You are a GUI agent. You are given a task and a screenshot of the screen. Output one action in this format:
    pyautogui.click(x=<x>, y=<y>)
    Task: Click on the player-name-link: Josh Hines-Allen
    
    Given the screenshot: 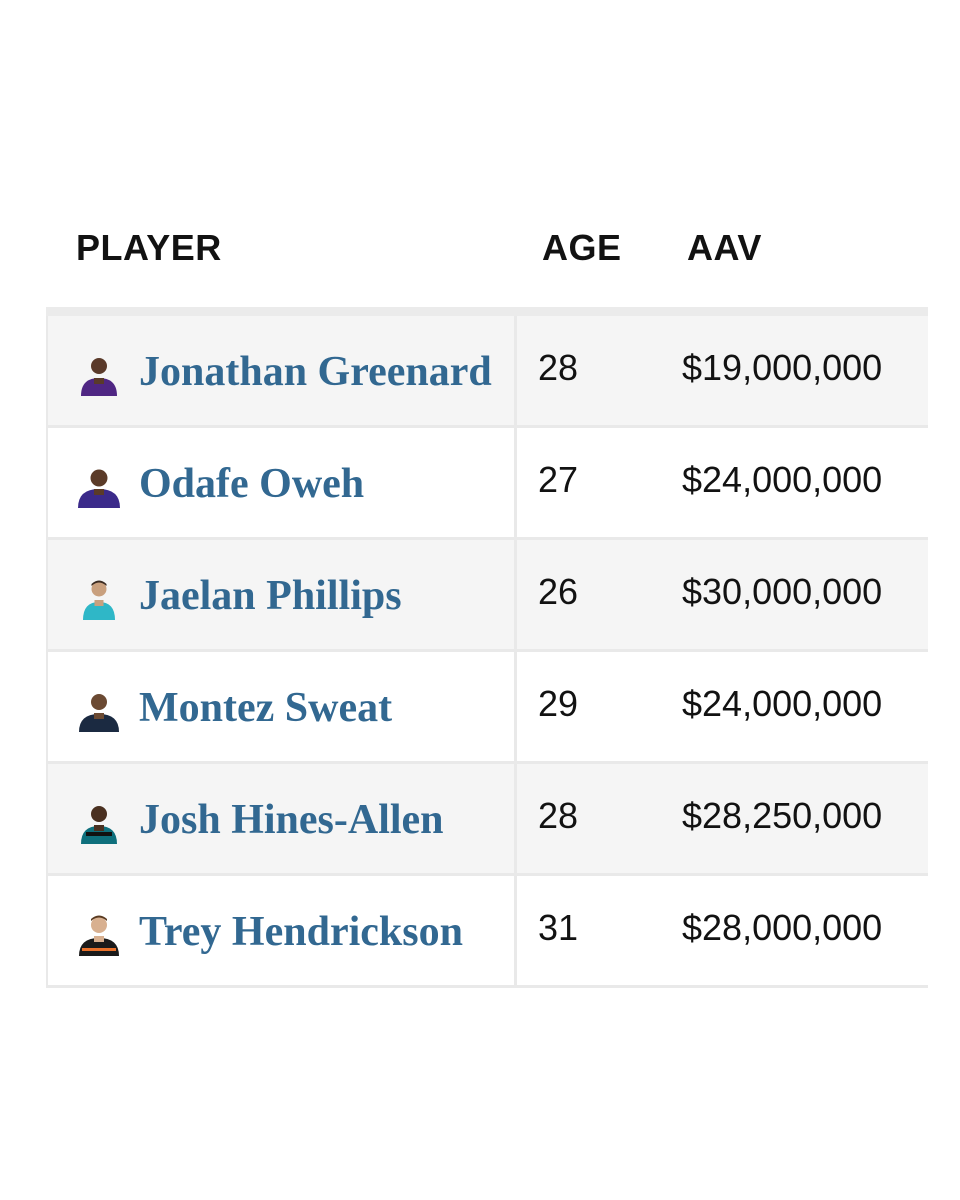 What is the action you would take?
    pyautogui.click(x=291, y=820)
    